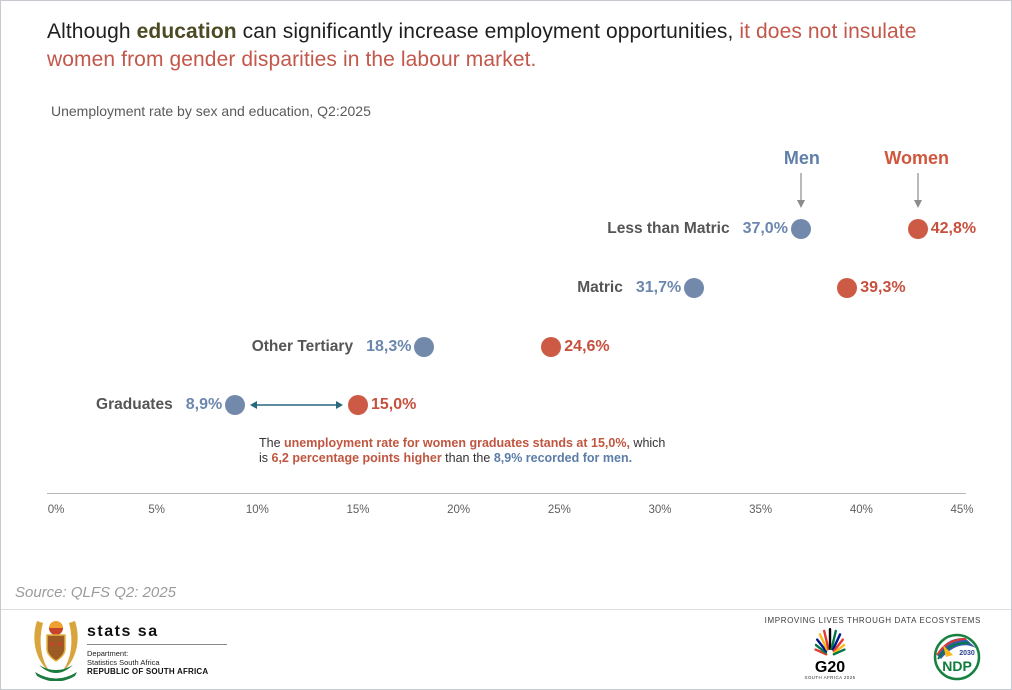 Image resolution: width=1012 pixels, height=690 pixels. Describe the element at coordinates (506, 405) in the screenshot. I see `chart-row: Graduates 8,9% 15,0%` at that location.